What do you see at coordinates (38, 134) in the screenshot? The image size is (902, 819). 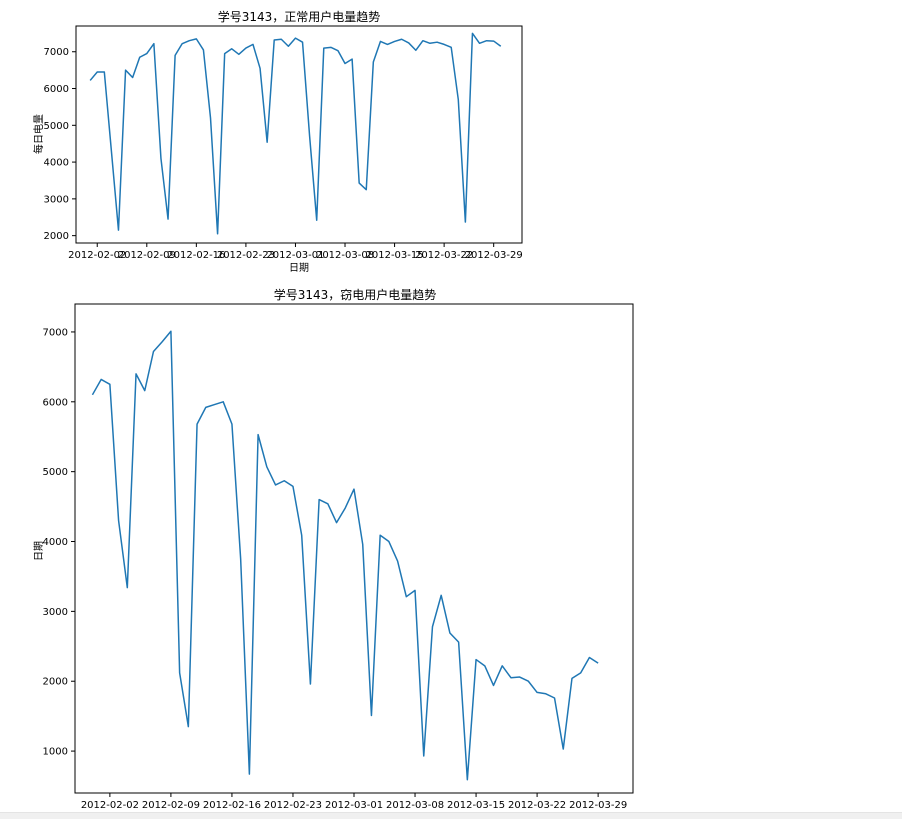 I see `y-axis-label-normal: 每日电量` at bounding box center [38, 134].